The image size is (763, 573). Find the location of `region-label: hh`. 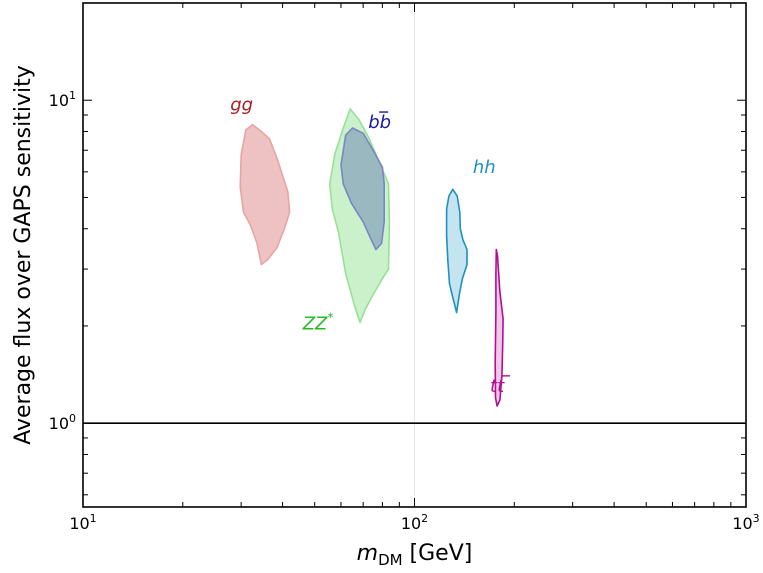

region-label: hh is located at coordinates (484, 167).